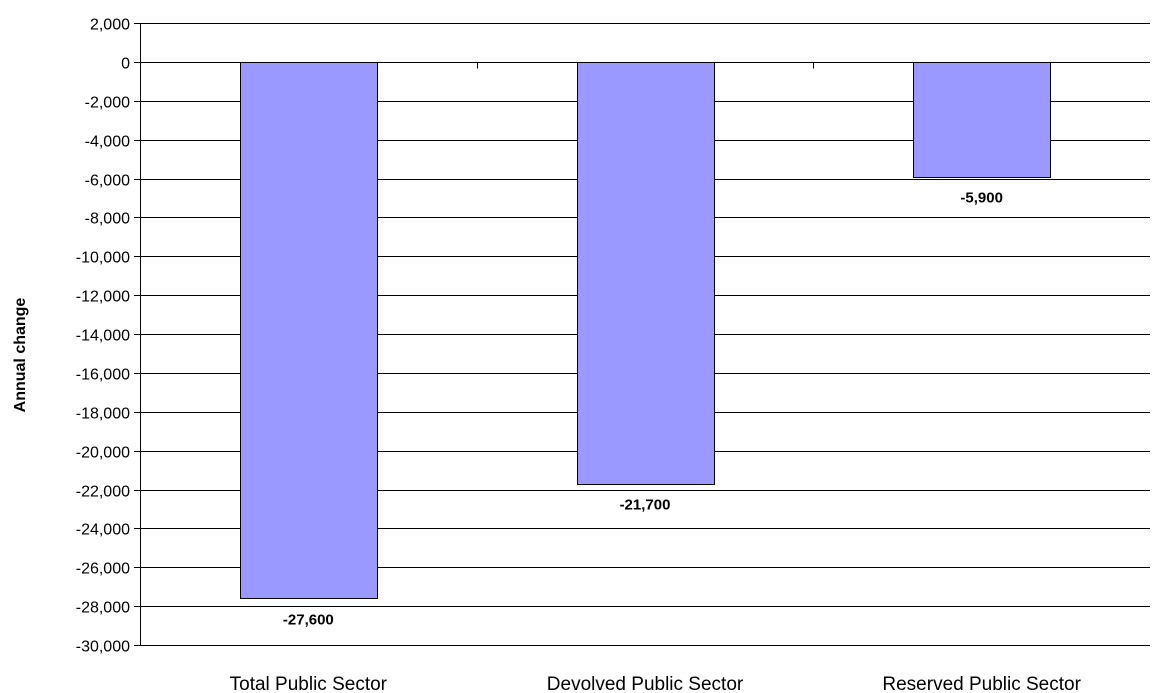  Describe the element at coordinates (308, 619) in the screenshot. I see `data-label: -27,600` at that location.